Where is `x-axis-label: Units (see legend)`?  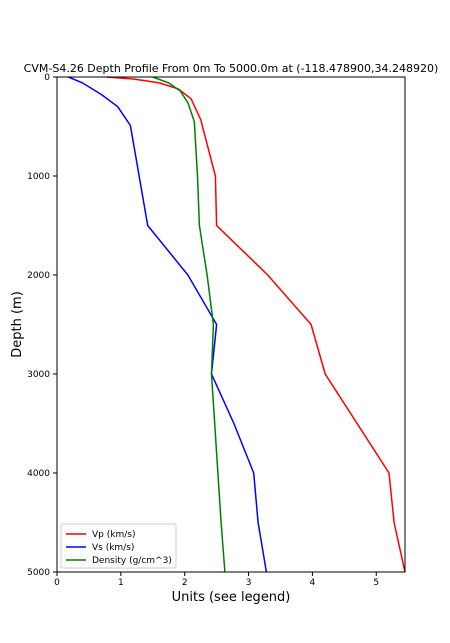 x-axis-label: Units (see legend) is located at coordinates (231, 597).